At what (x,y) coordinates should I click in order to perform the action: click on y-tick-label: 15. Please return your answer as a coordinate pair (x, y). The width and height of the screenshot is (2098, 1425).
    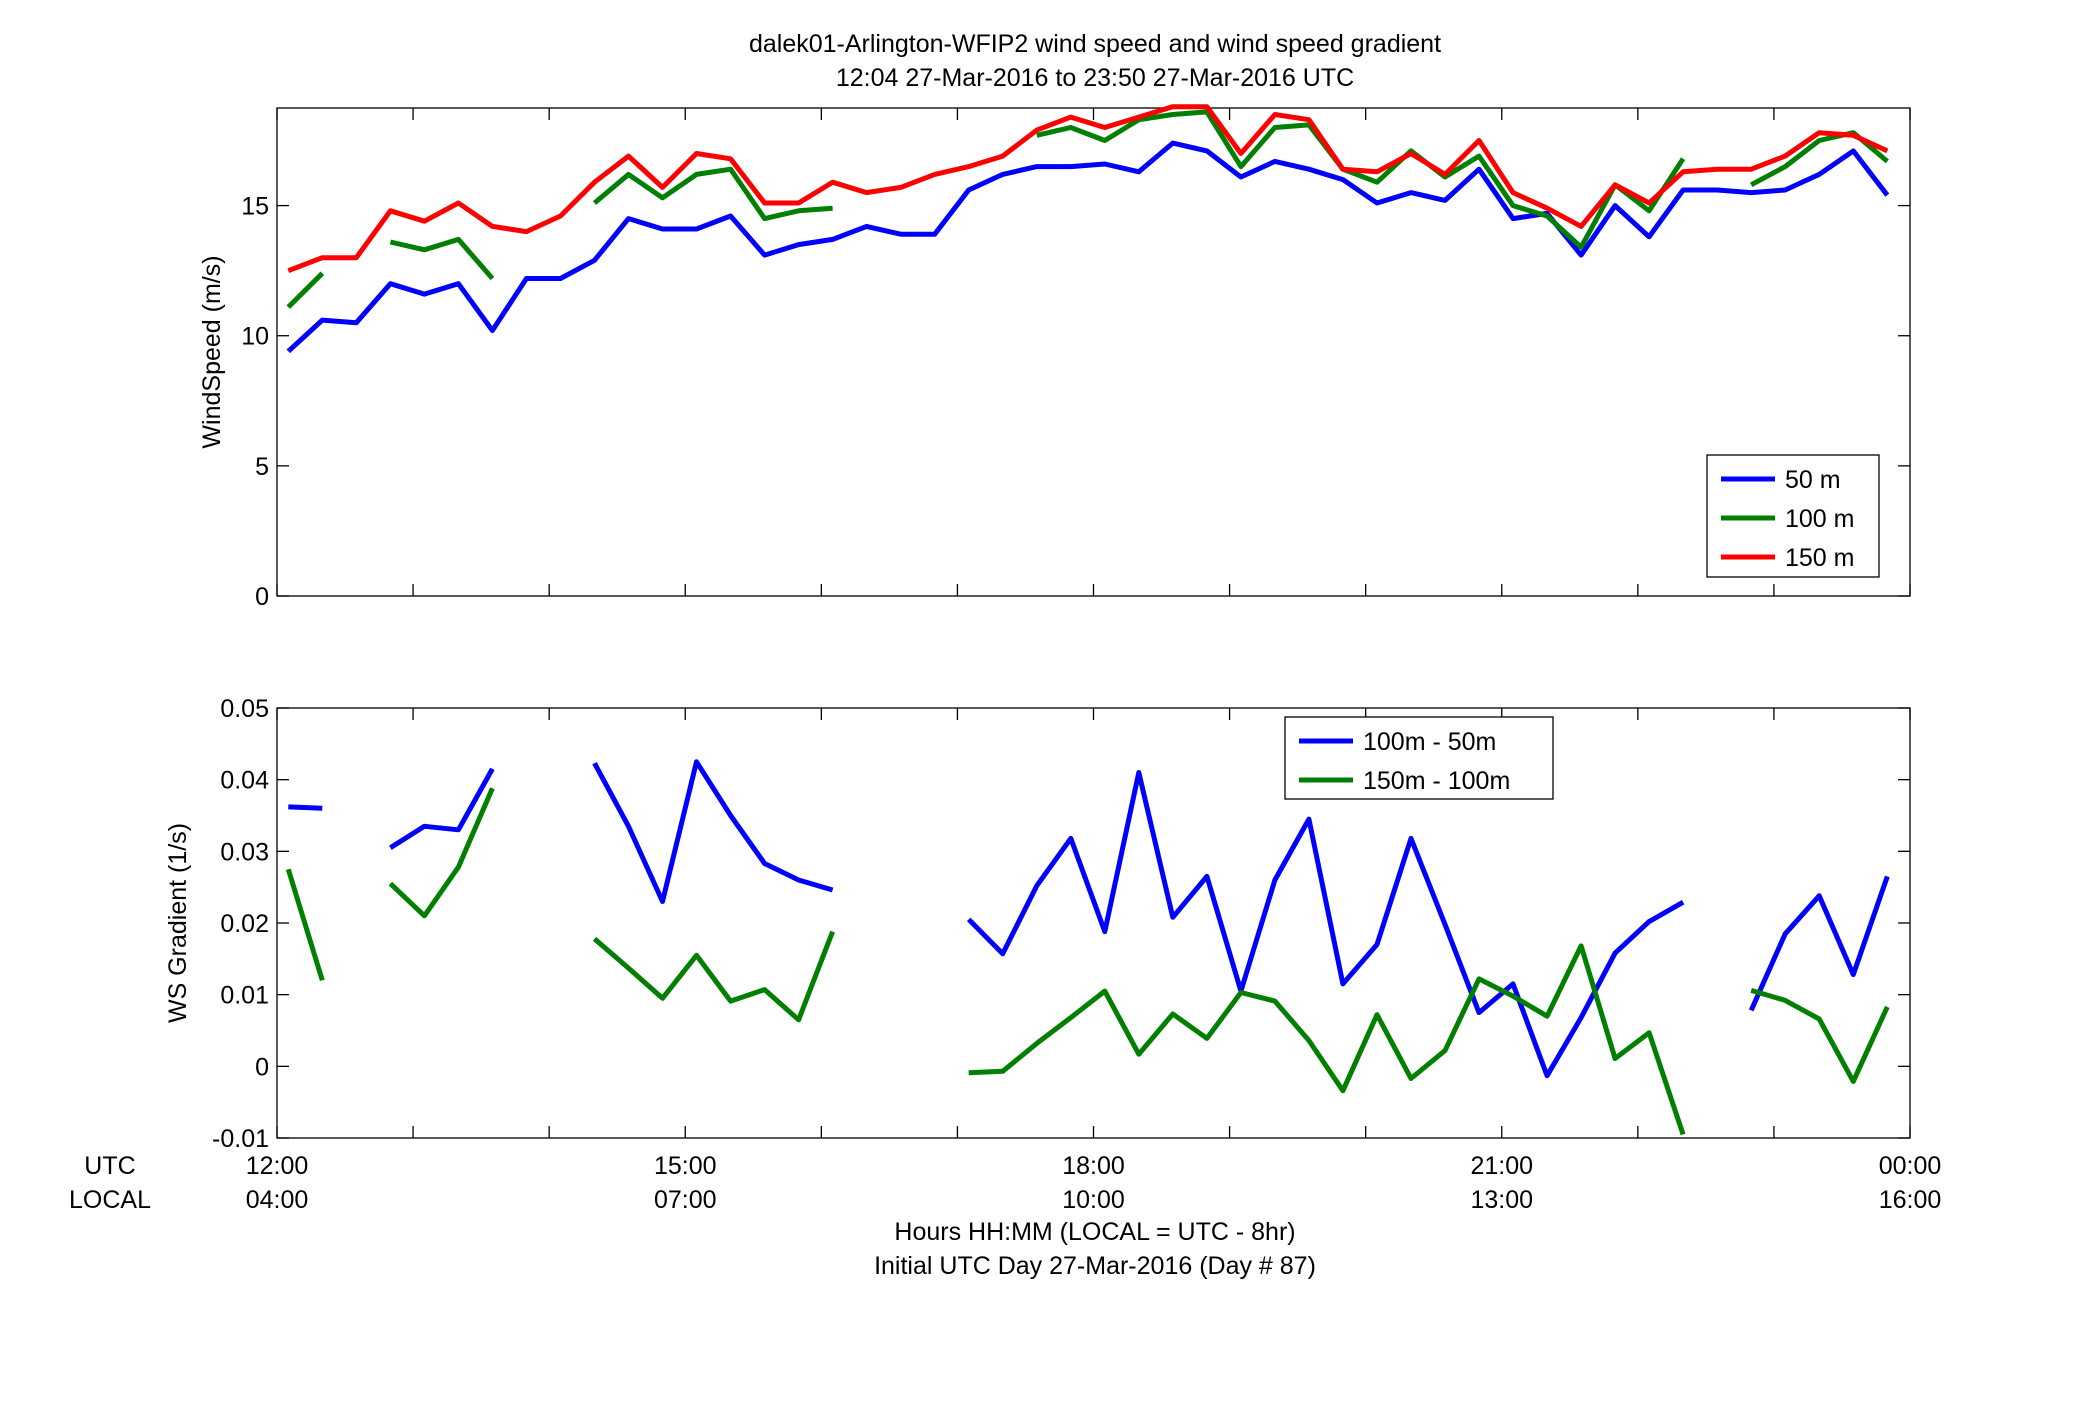
    Looking at the image, I should click on (255, 207).